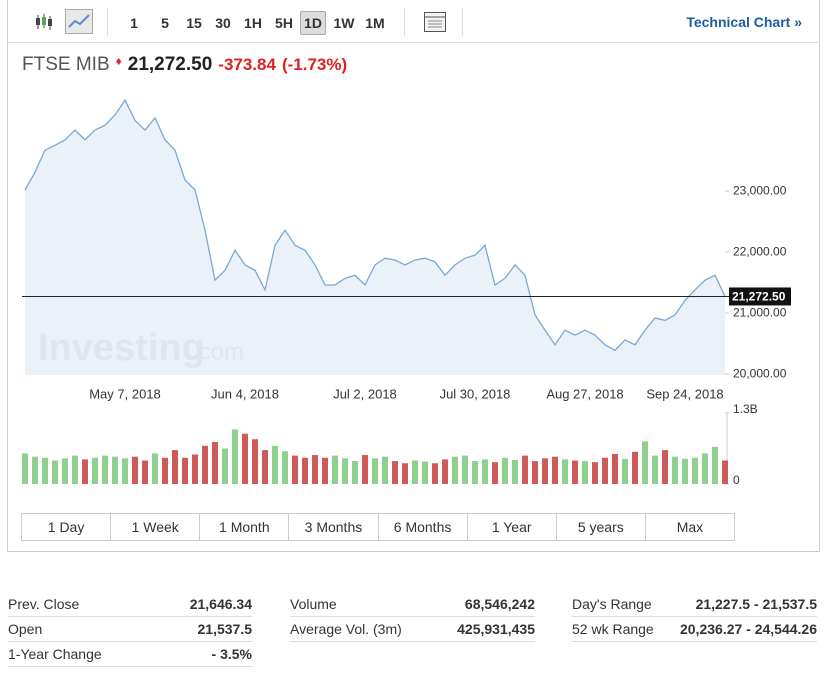  I want to click on range-button: 5 years, so click(601, 527).